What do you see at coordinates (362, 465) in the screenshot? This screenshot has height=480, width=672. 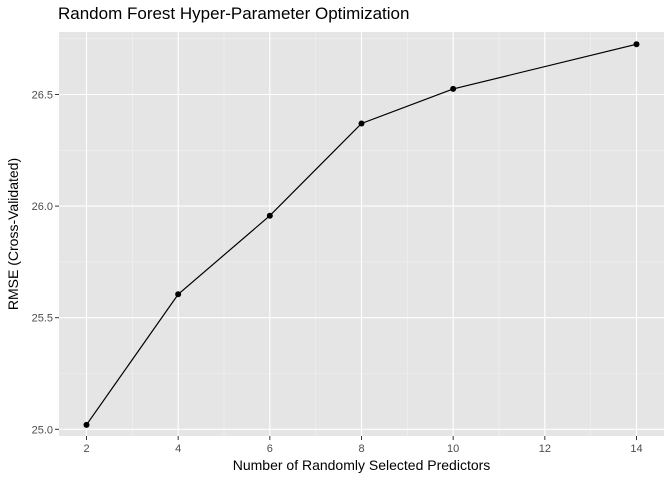 I see `x-axis-title: Number of Randomly Selected Predictors` at bounding box center [362, 465].